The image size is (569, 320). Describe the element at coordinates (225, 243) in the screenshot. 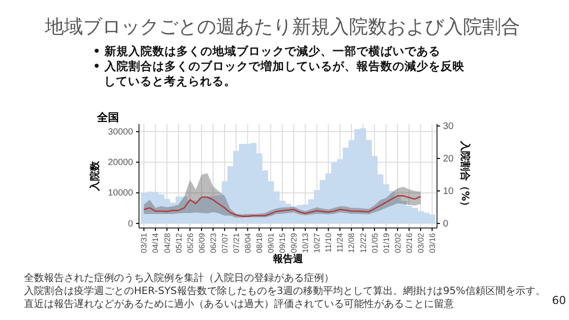

I see `x-tick-label: 07/07` at that location.